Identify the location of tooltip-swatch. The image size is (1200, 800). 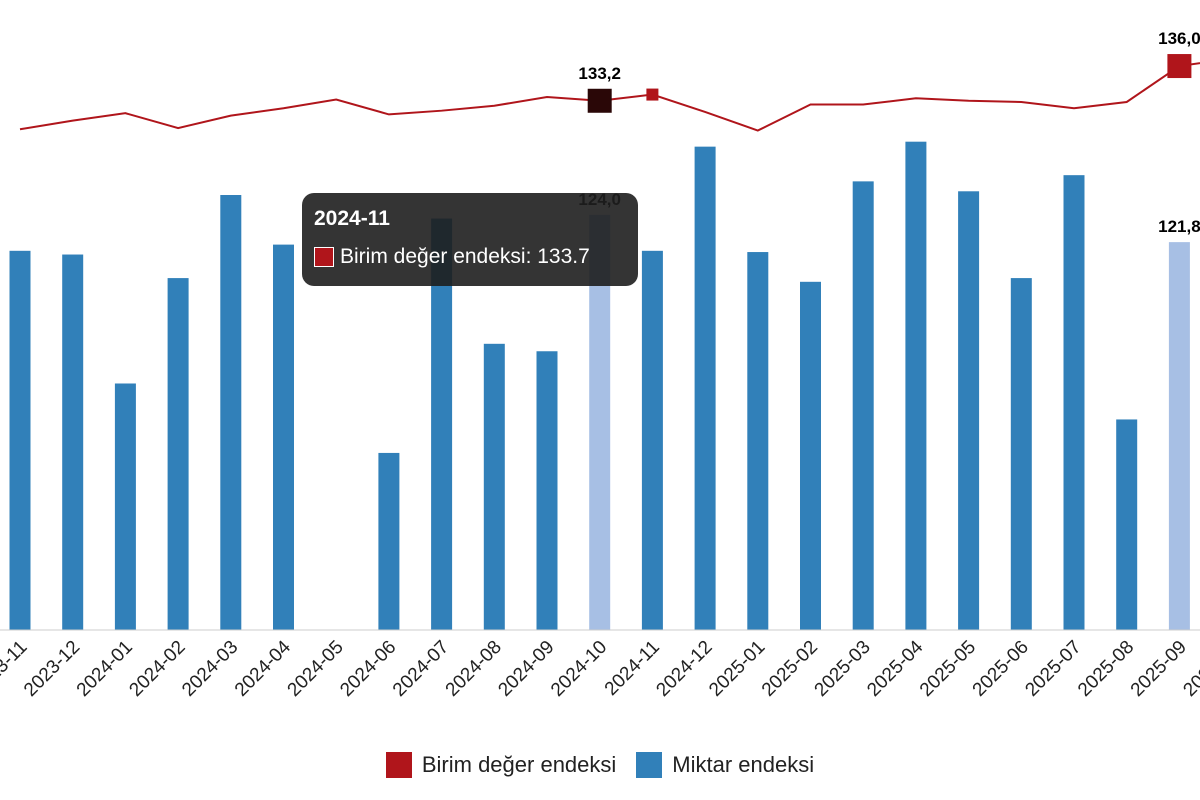
(324, 257).